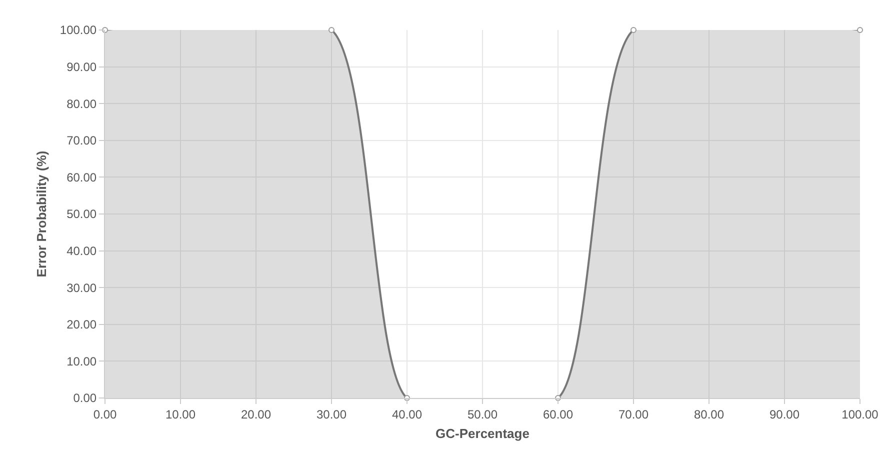  Describe the element at coordinates (407, 414) in the screenshot. I see `x-tick-label: 40.00` at that location.